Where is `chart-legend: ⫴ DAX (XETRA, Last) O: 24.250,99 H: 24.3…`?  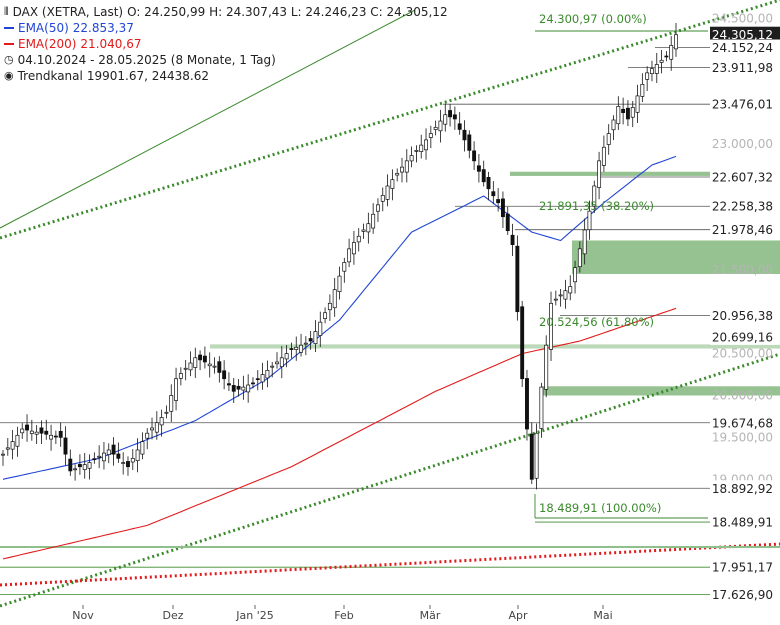
chart-legend: ⫴ DAX (XETRA, Last) O: 24.250,99 H: 24.3… is located at coordinates (226, 44).